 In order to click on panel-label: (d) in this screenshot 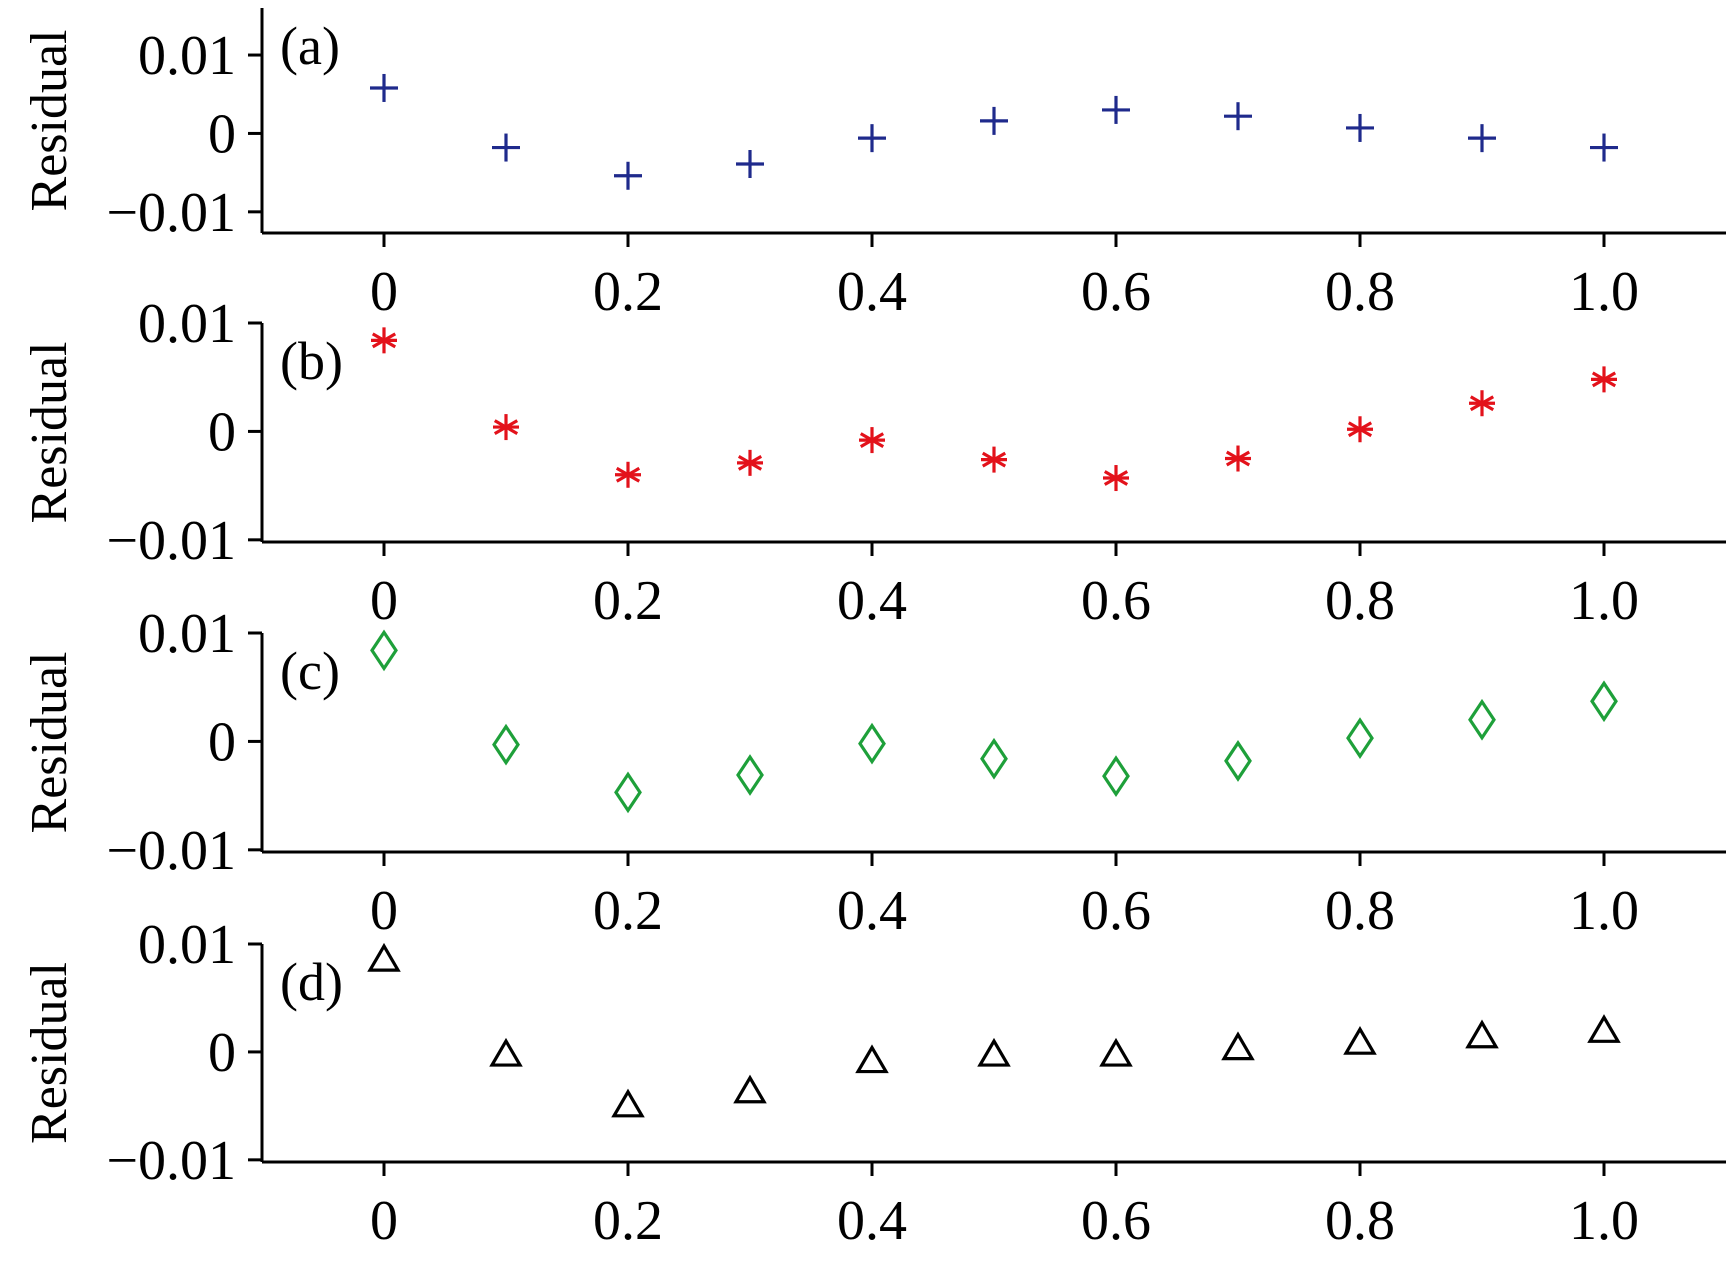, I will do `click(311, 982)`.